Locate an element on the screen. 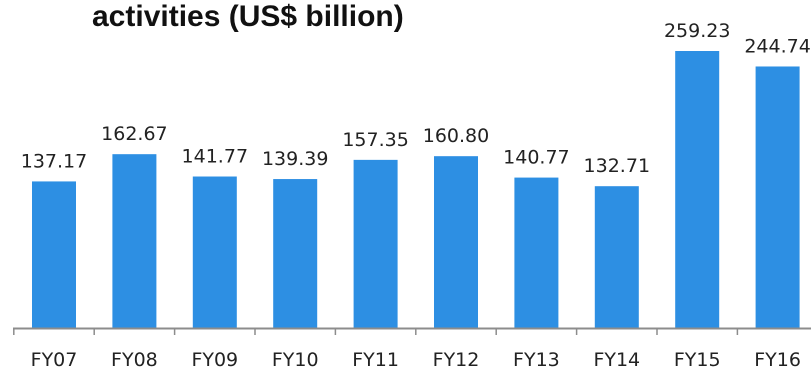  data-label: 259.23 is located at coordinates (697, 31).